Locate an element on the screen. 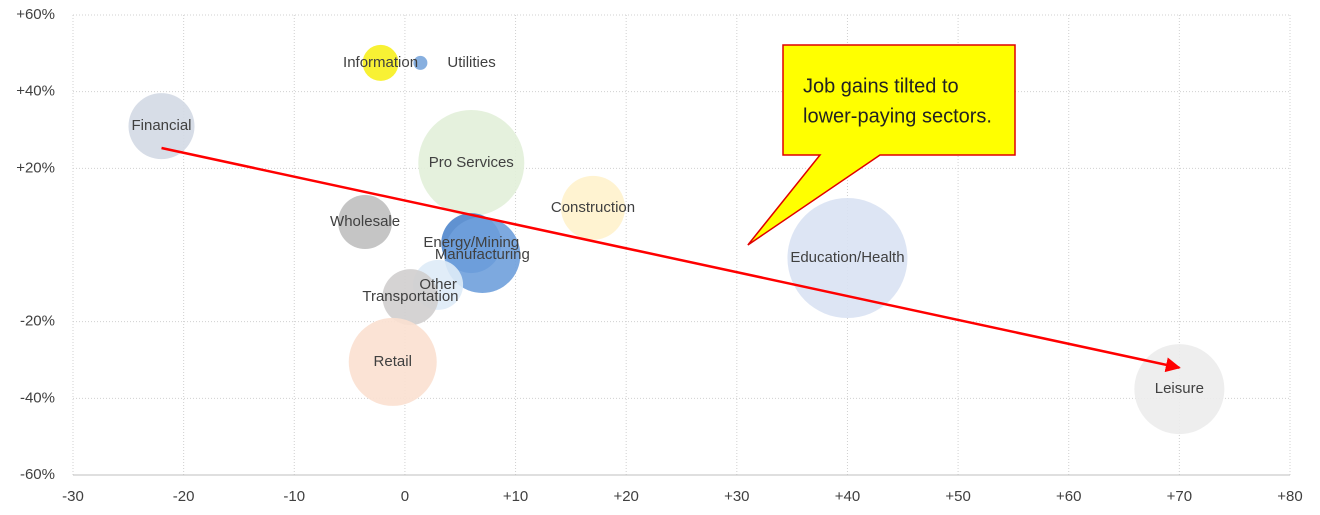 Image resolution: width=1320 pixels, height=515 pixels. x-tick-label: +50 is located at coordinates (957, 496).